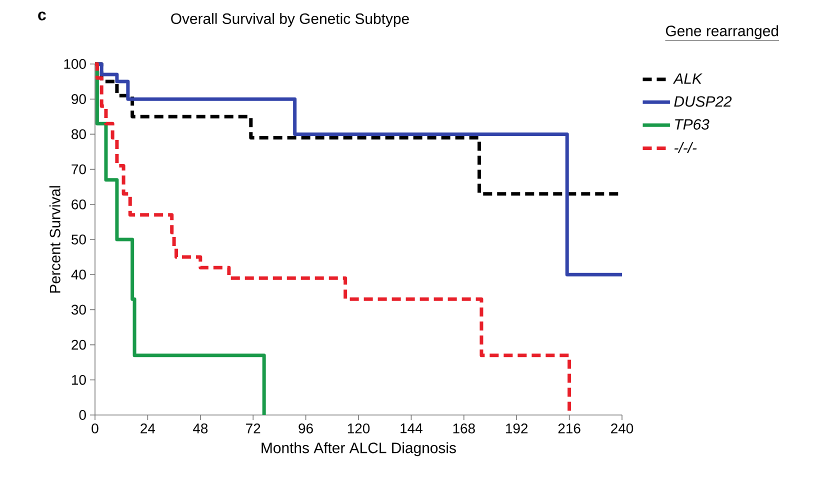 The image size is (814, 487). Describe the element at coordinates (79, 169) in the screenshot. I see `y-tick-label: 70` at that location.